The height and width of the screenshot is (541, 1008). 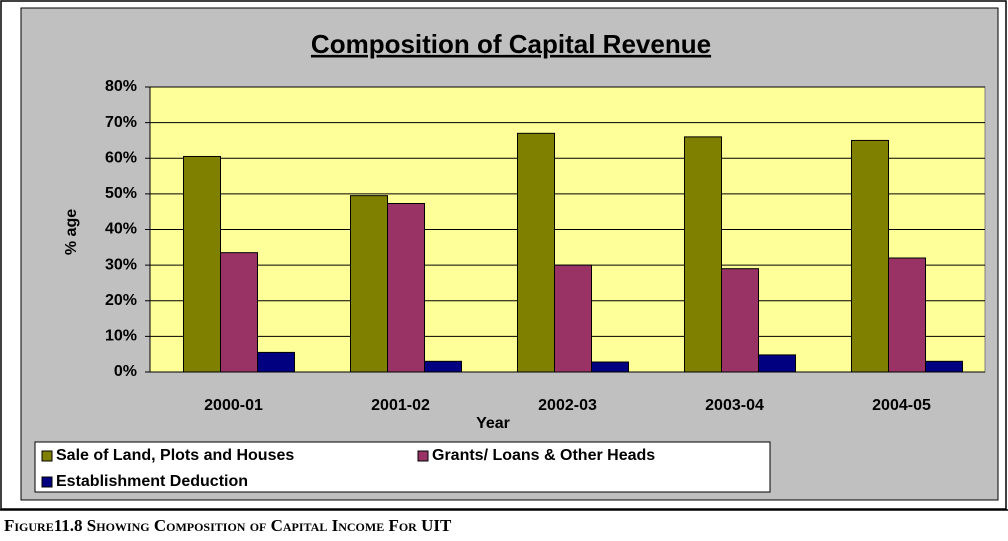 I want to click on y-tick-label: 40%, so click(x=121, y=229).